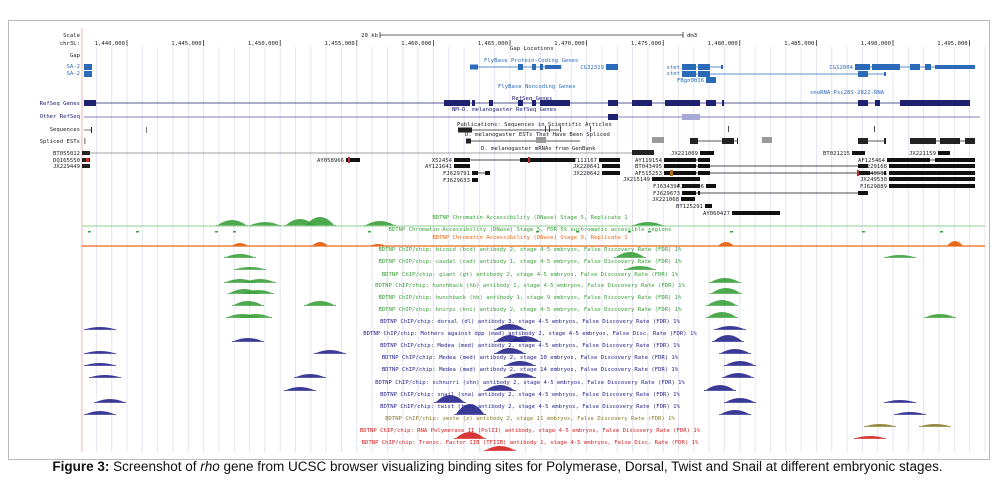  Describe the element at coordinates (442, 161) in the screenshot. I see `mrna-label: X52454` at that location.